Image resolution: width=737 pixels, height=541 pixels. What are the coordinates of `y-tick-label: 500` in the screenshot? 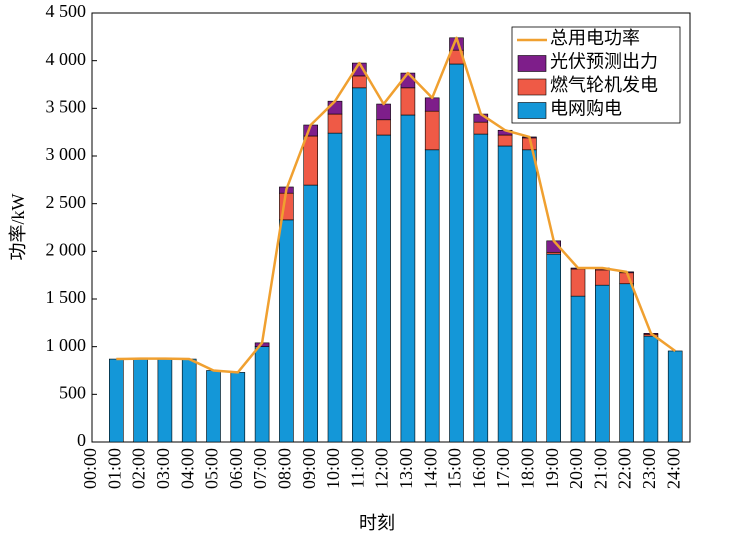 It's located at (72, 392).